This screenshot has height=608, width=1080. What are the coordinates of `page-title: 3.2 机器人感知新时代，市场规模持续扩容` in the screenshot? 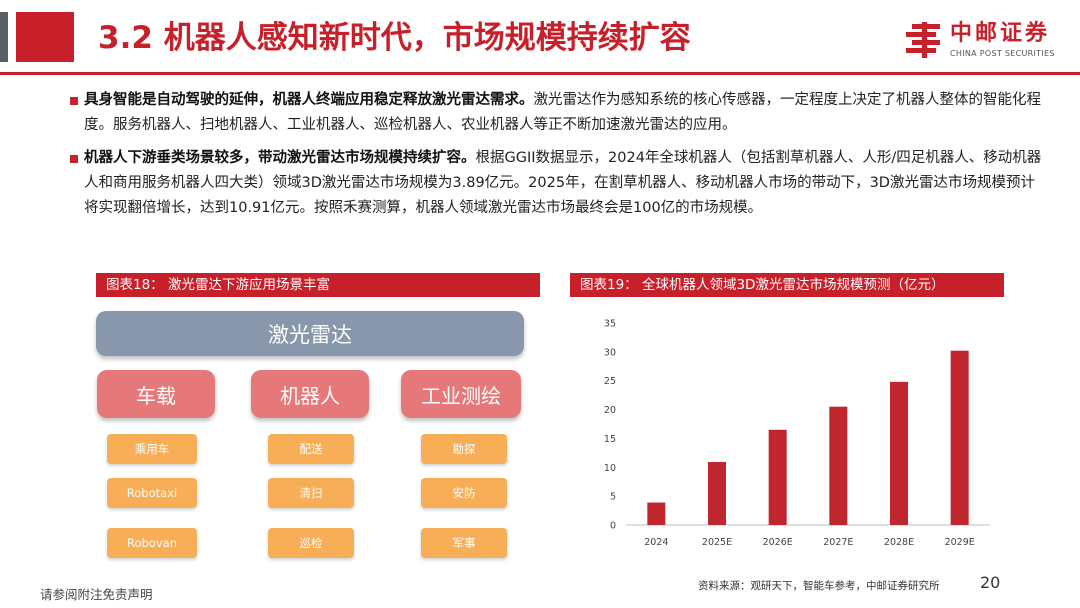 It's located at (394, 38).